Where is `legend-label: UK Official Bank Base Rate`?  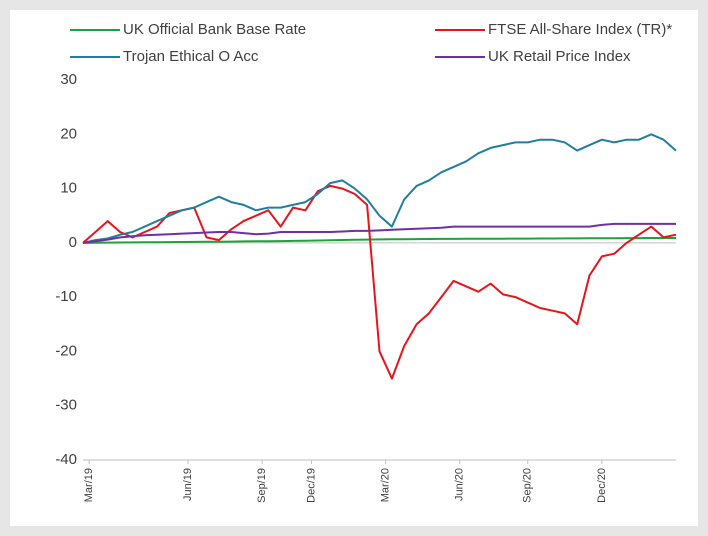
legend-label: UK Official Bank Base Rate is located at coordinates (214, 29).